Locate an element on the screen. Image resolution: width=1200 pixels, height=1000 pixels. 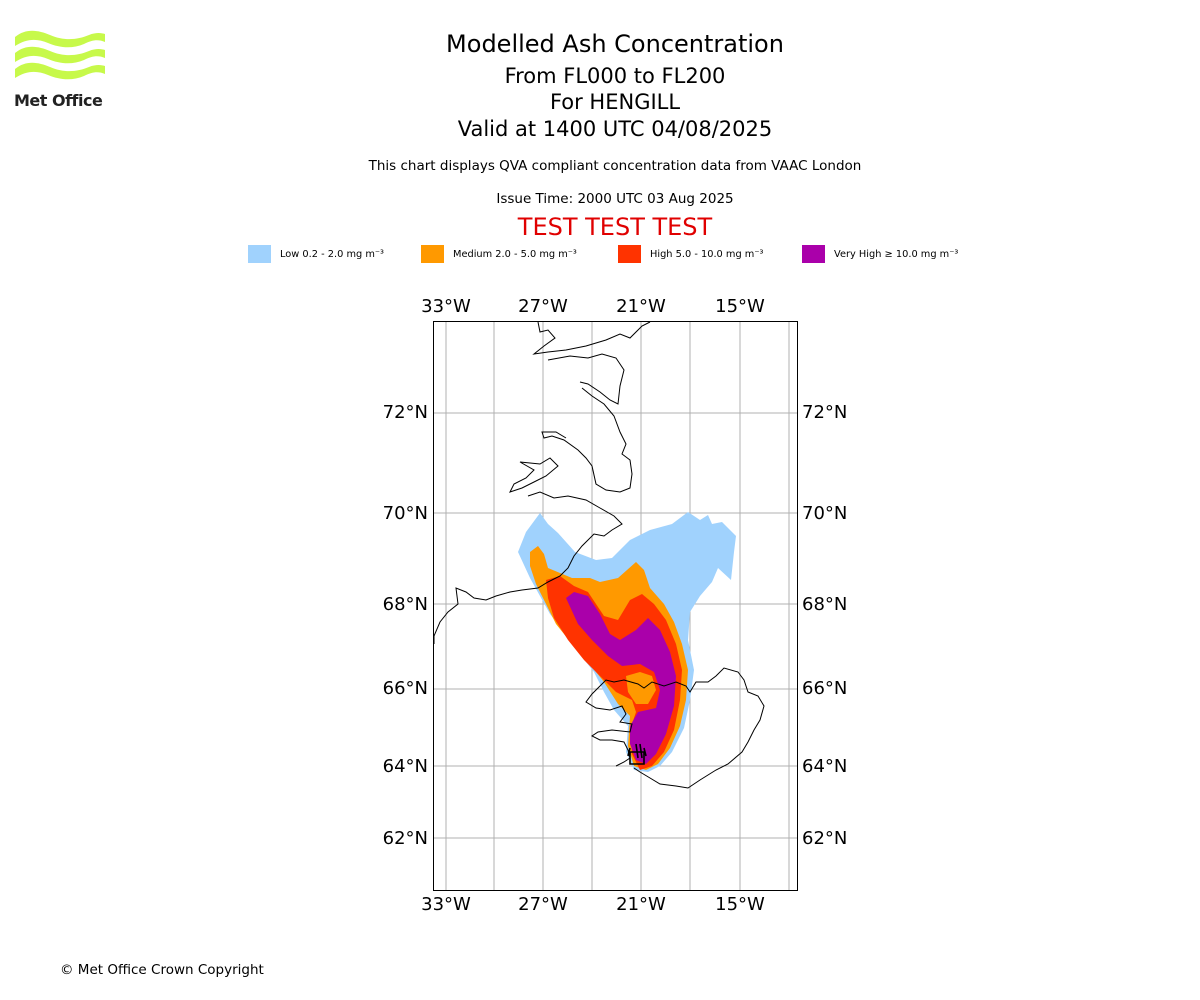
coastlines is located at coordinates (599, 555).